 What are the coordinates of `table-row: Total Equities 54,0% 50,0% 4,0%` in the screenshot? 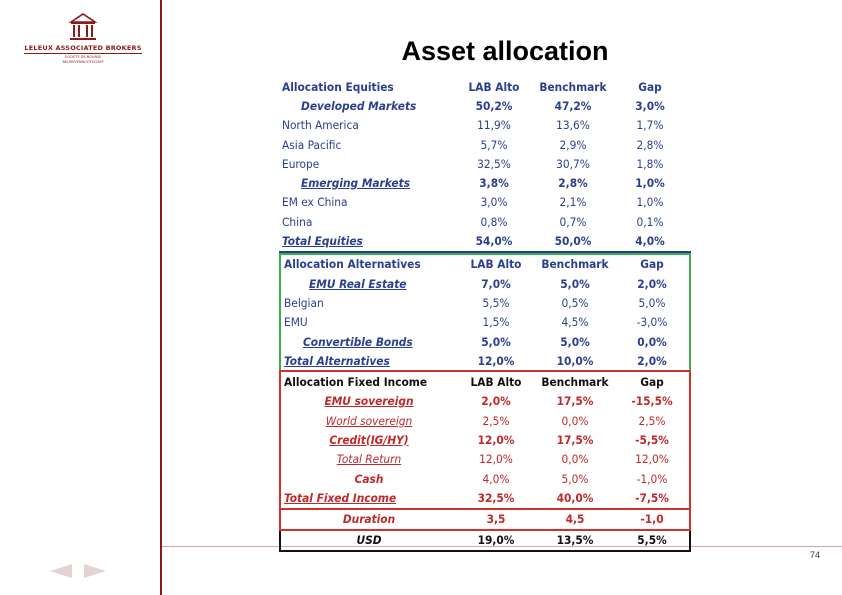 It's located at (485, 240).